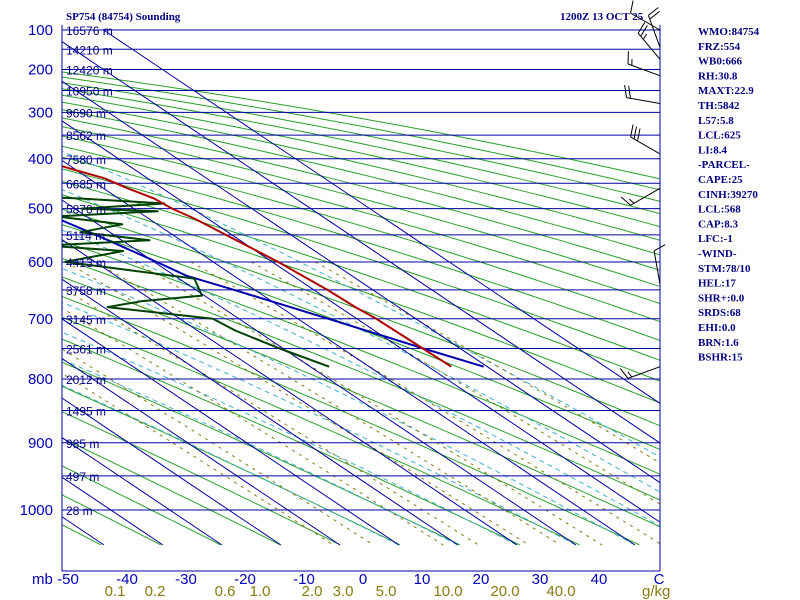  I want to click on temperature-tick-label: -40, so click(127, 579).